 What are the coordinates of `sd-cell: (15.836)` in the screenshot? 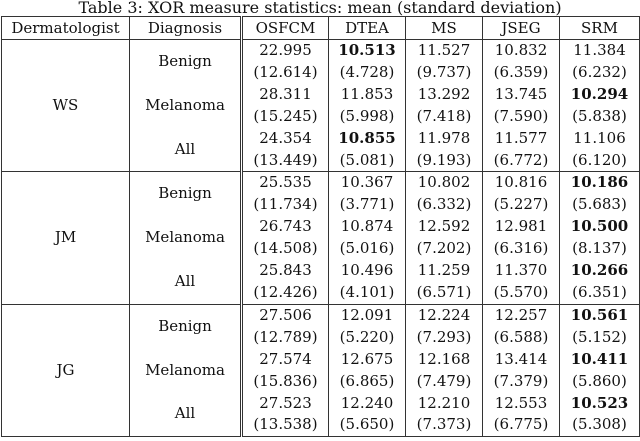 It's located at (285, 381).